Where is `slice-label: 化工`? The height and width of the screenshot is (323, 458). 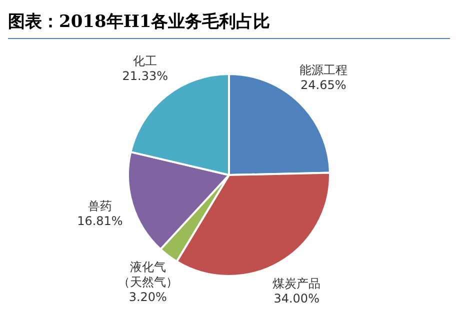 slice-label: 化工 is located at coordinates (145, 61).